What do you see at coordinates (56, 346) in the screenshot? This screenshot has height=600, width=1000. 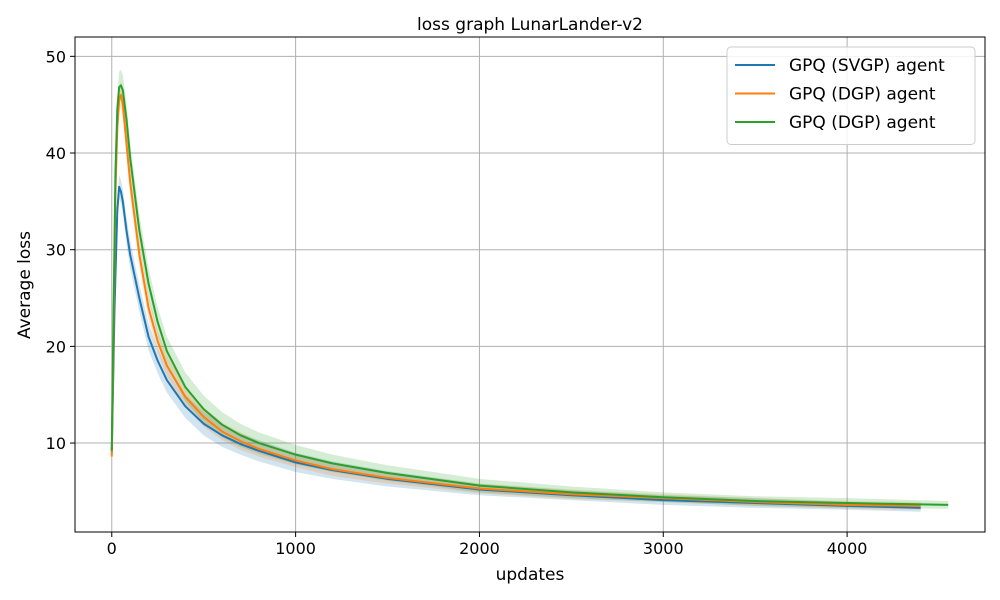 I see `y-tick-label: 20` at bounding box center [56, 346].